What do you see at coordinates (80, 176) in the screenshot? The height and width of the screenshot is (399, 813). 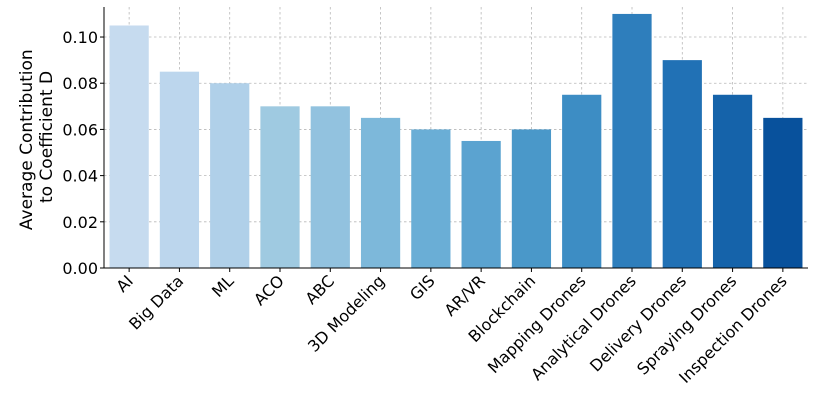 I see `y-tick-label: 0.04` at bounding box center [80, 176].